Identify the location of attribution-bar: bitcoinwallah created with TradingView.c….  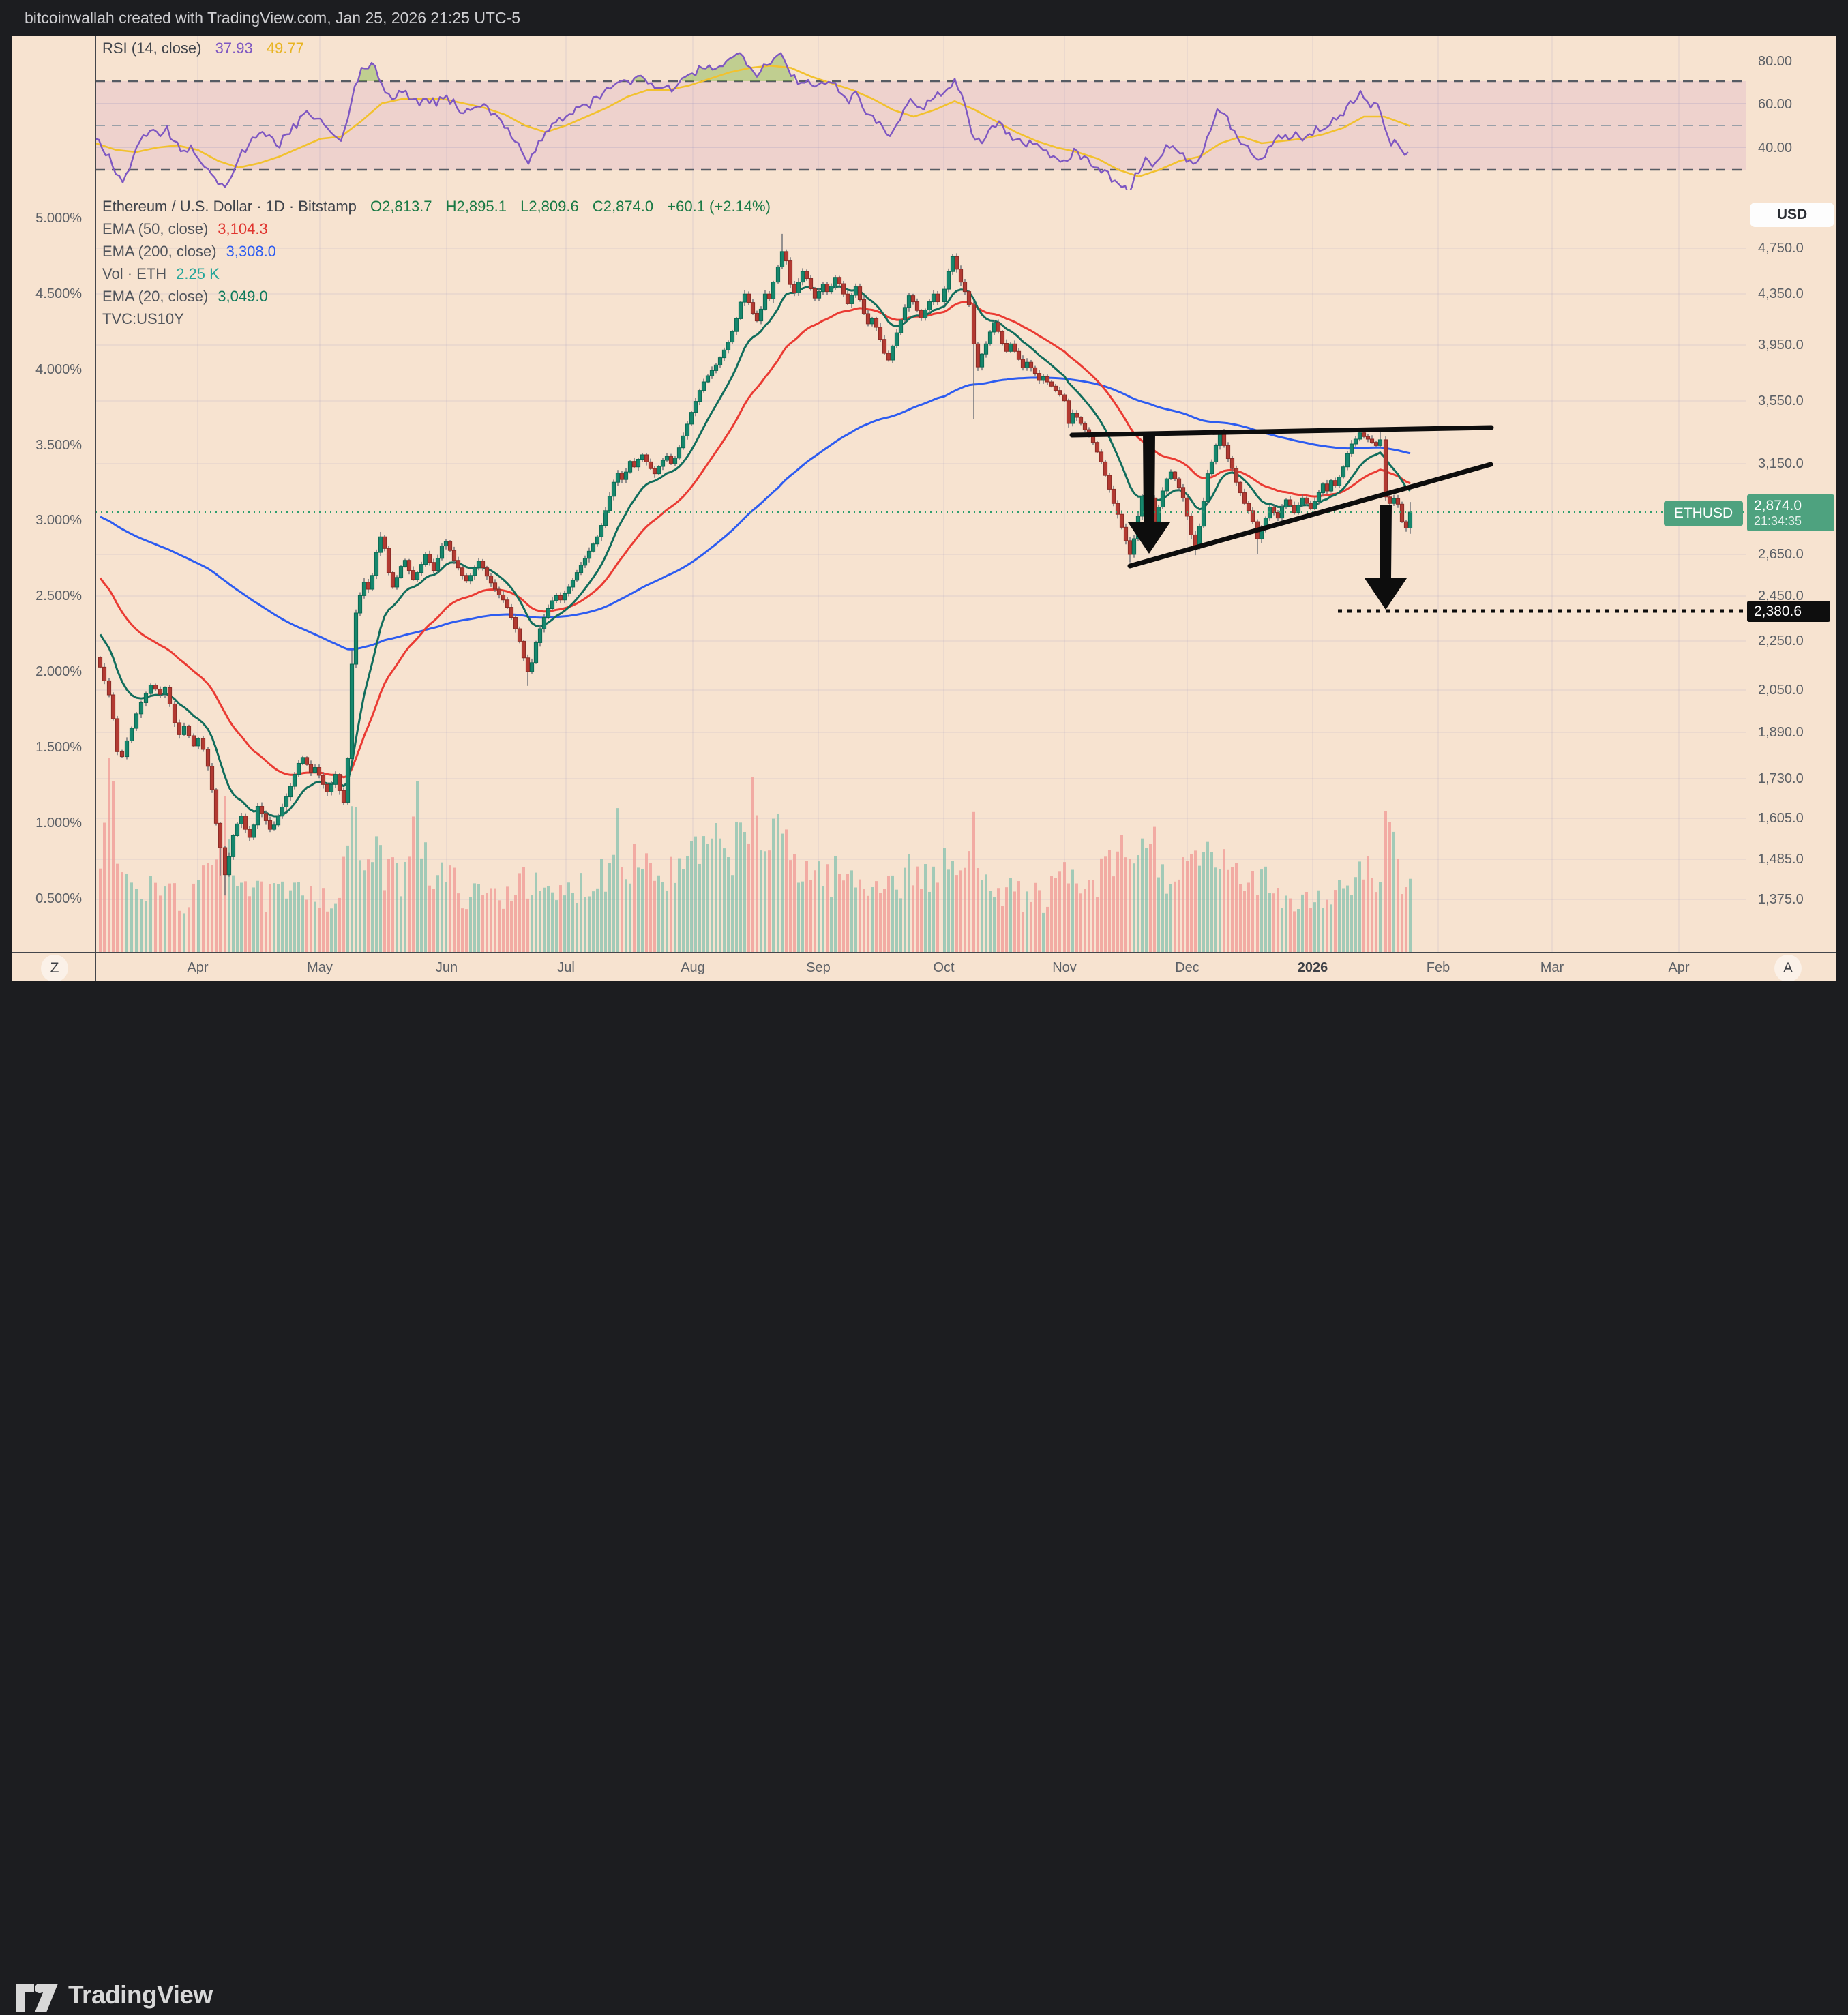
(924, 18).